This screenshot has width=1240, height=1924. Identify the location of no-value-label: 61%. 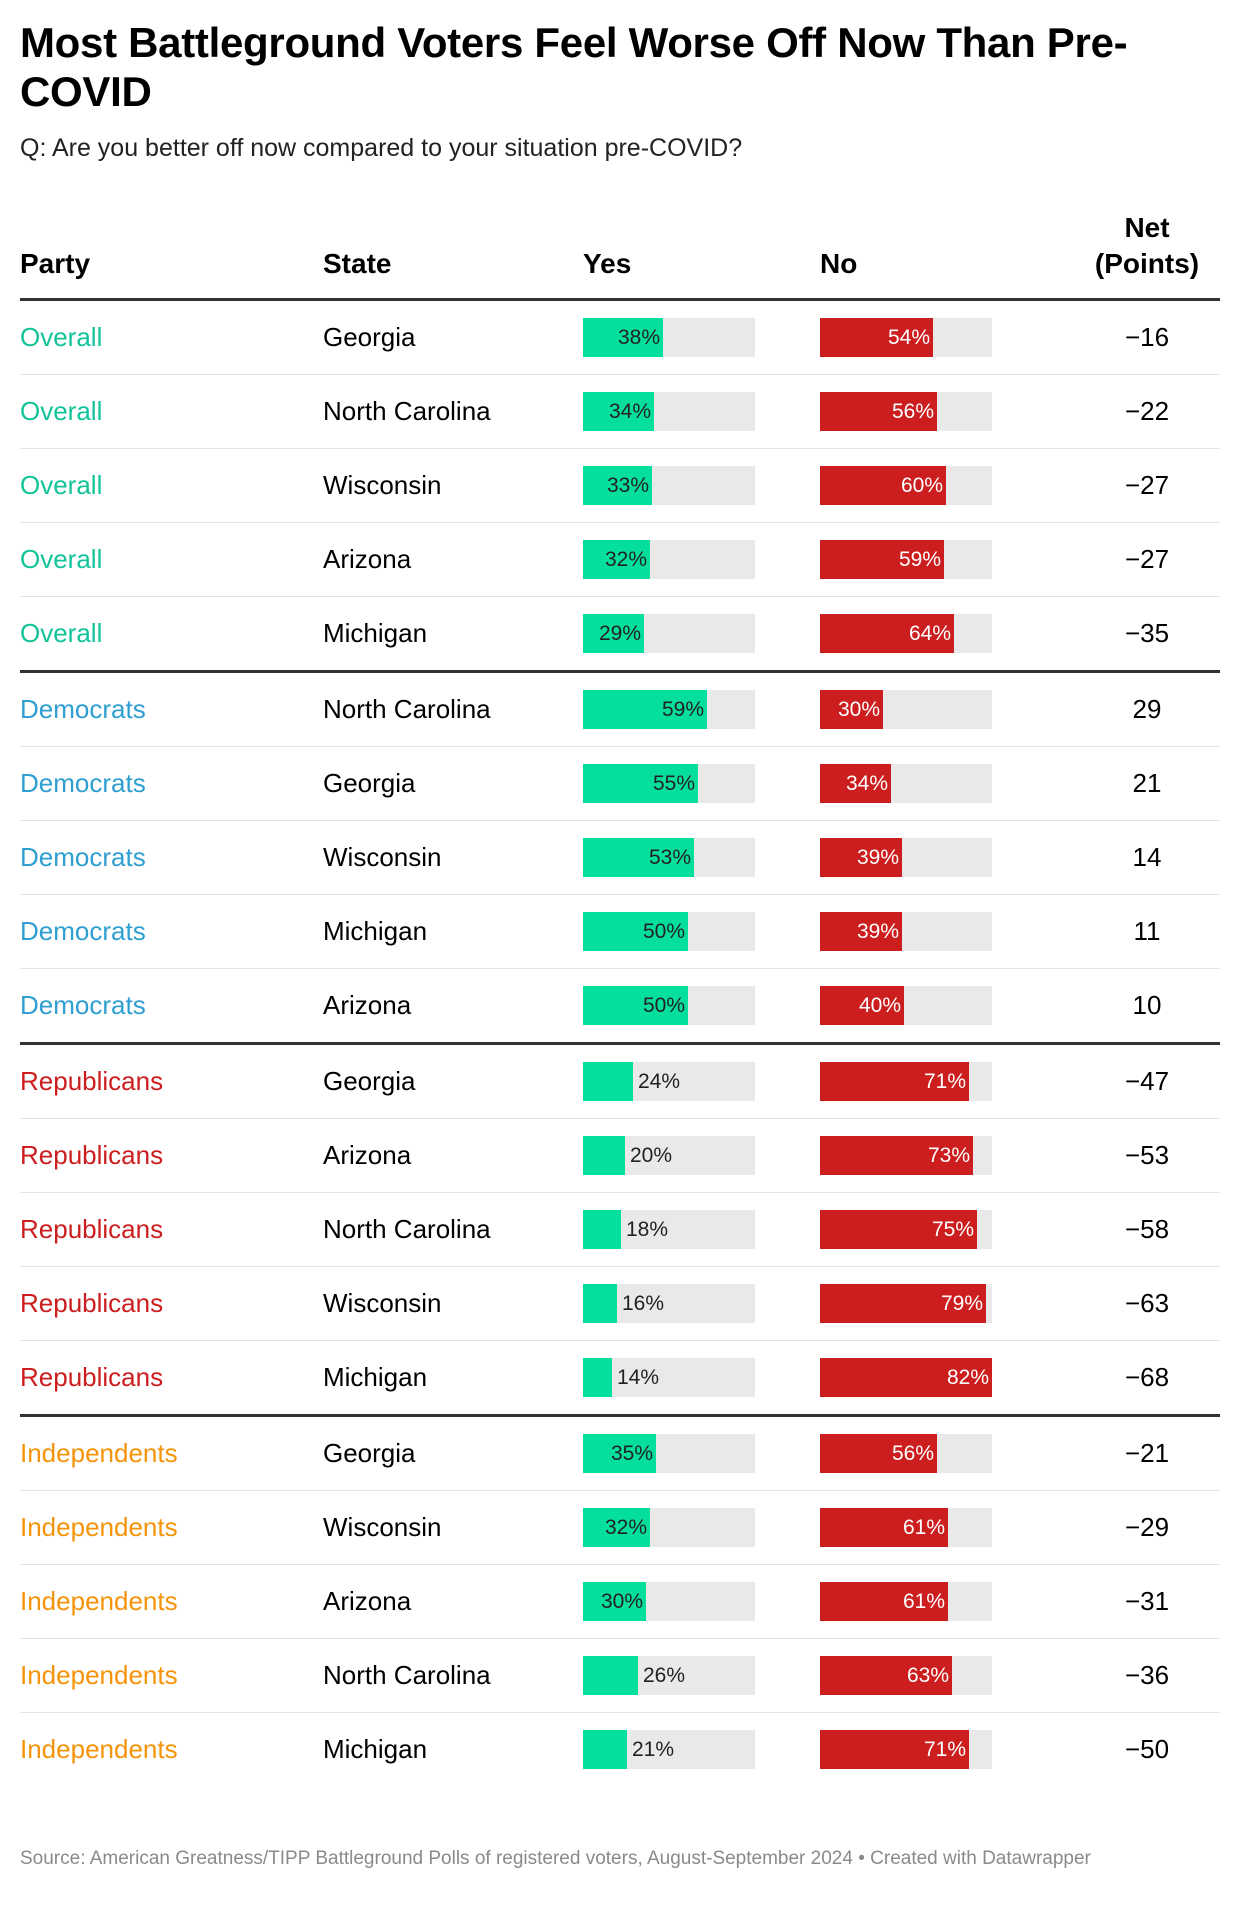
(923, 1527).